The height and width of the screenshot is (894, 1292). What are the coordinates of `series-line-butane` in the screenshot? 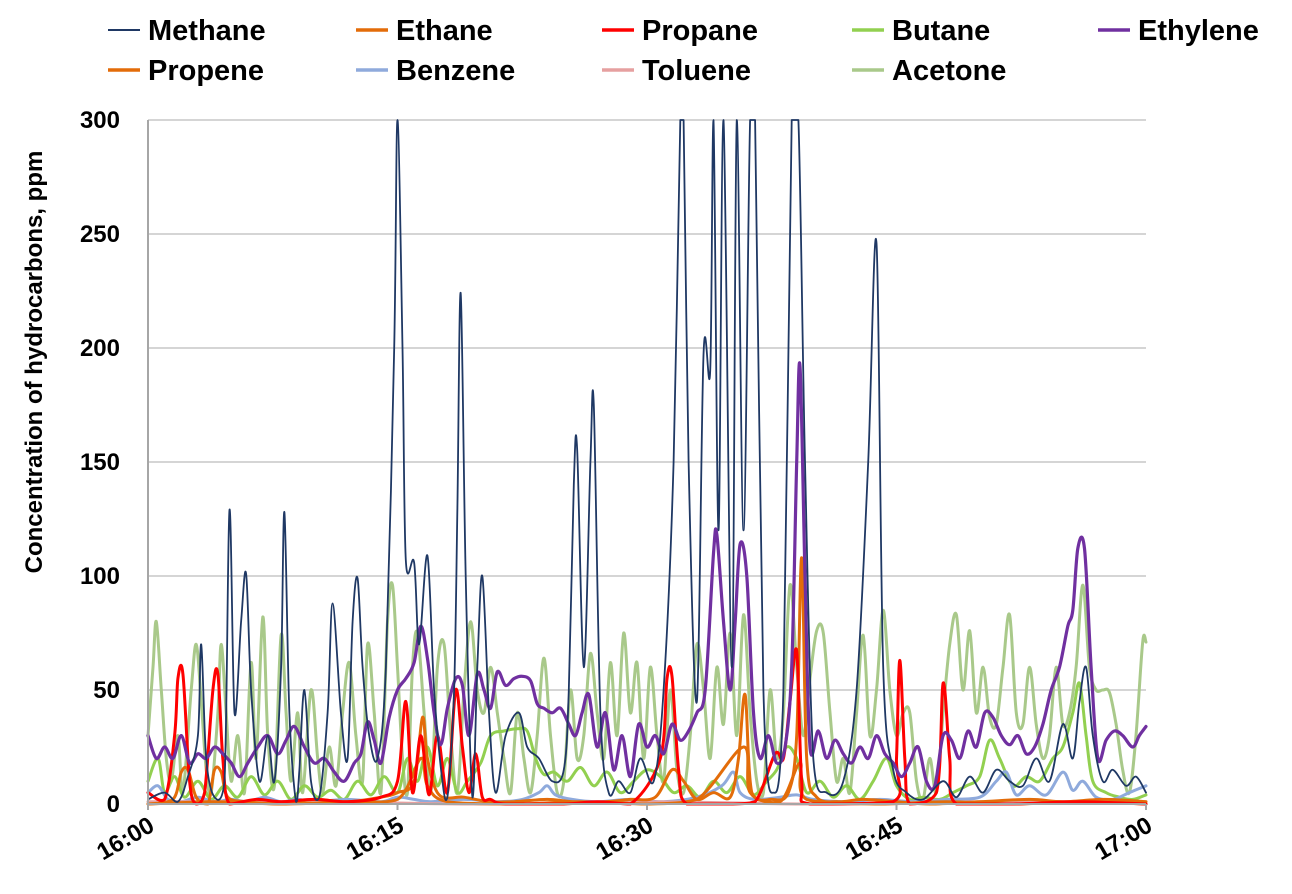 It's located at (647, 741).